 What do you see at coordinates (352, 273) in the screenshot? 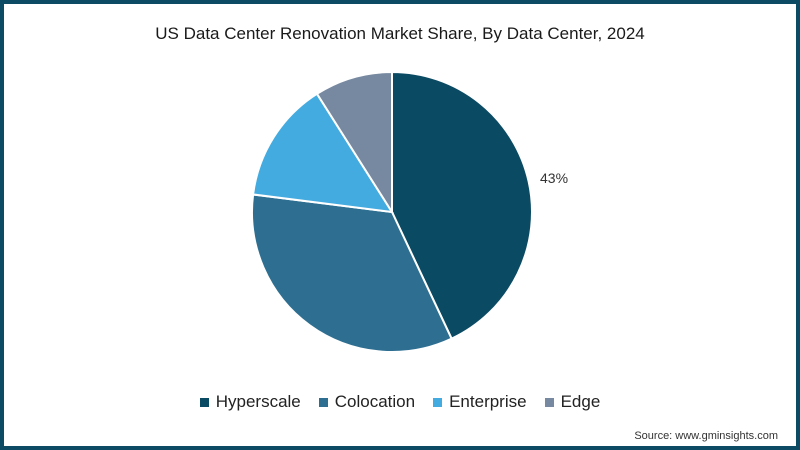
I see `pie-slice-colocation` at bounding box center [352, 273].